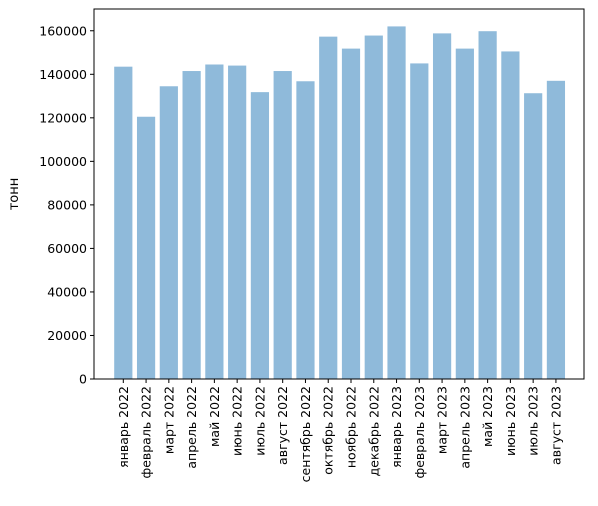 The height and width of the screenshot is (506, 598). I want to click on y-axis-label: тонн, so click(14, 194).